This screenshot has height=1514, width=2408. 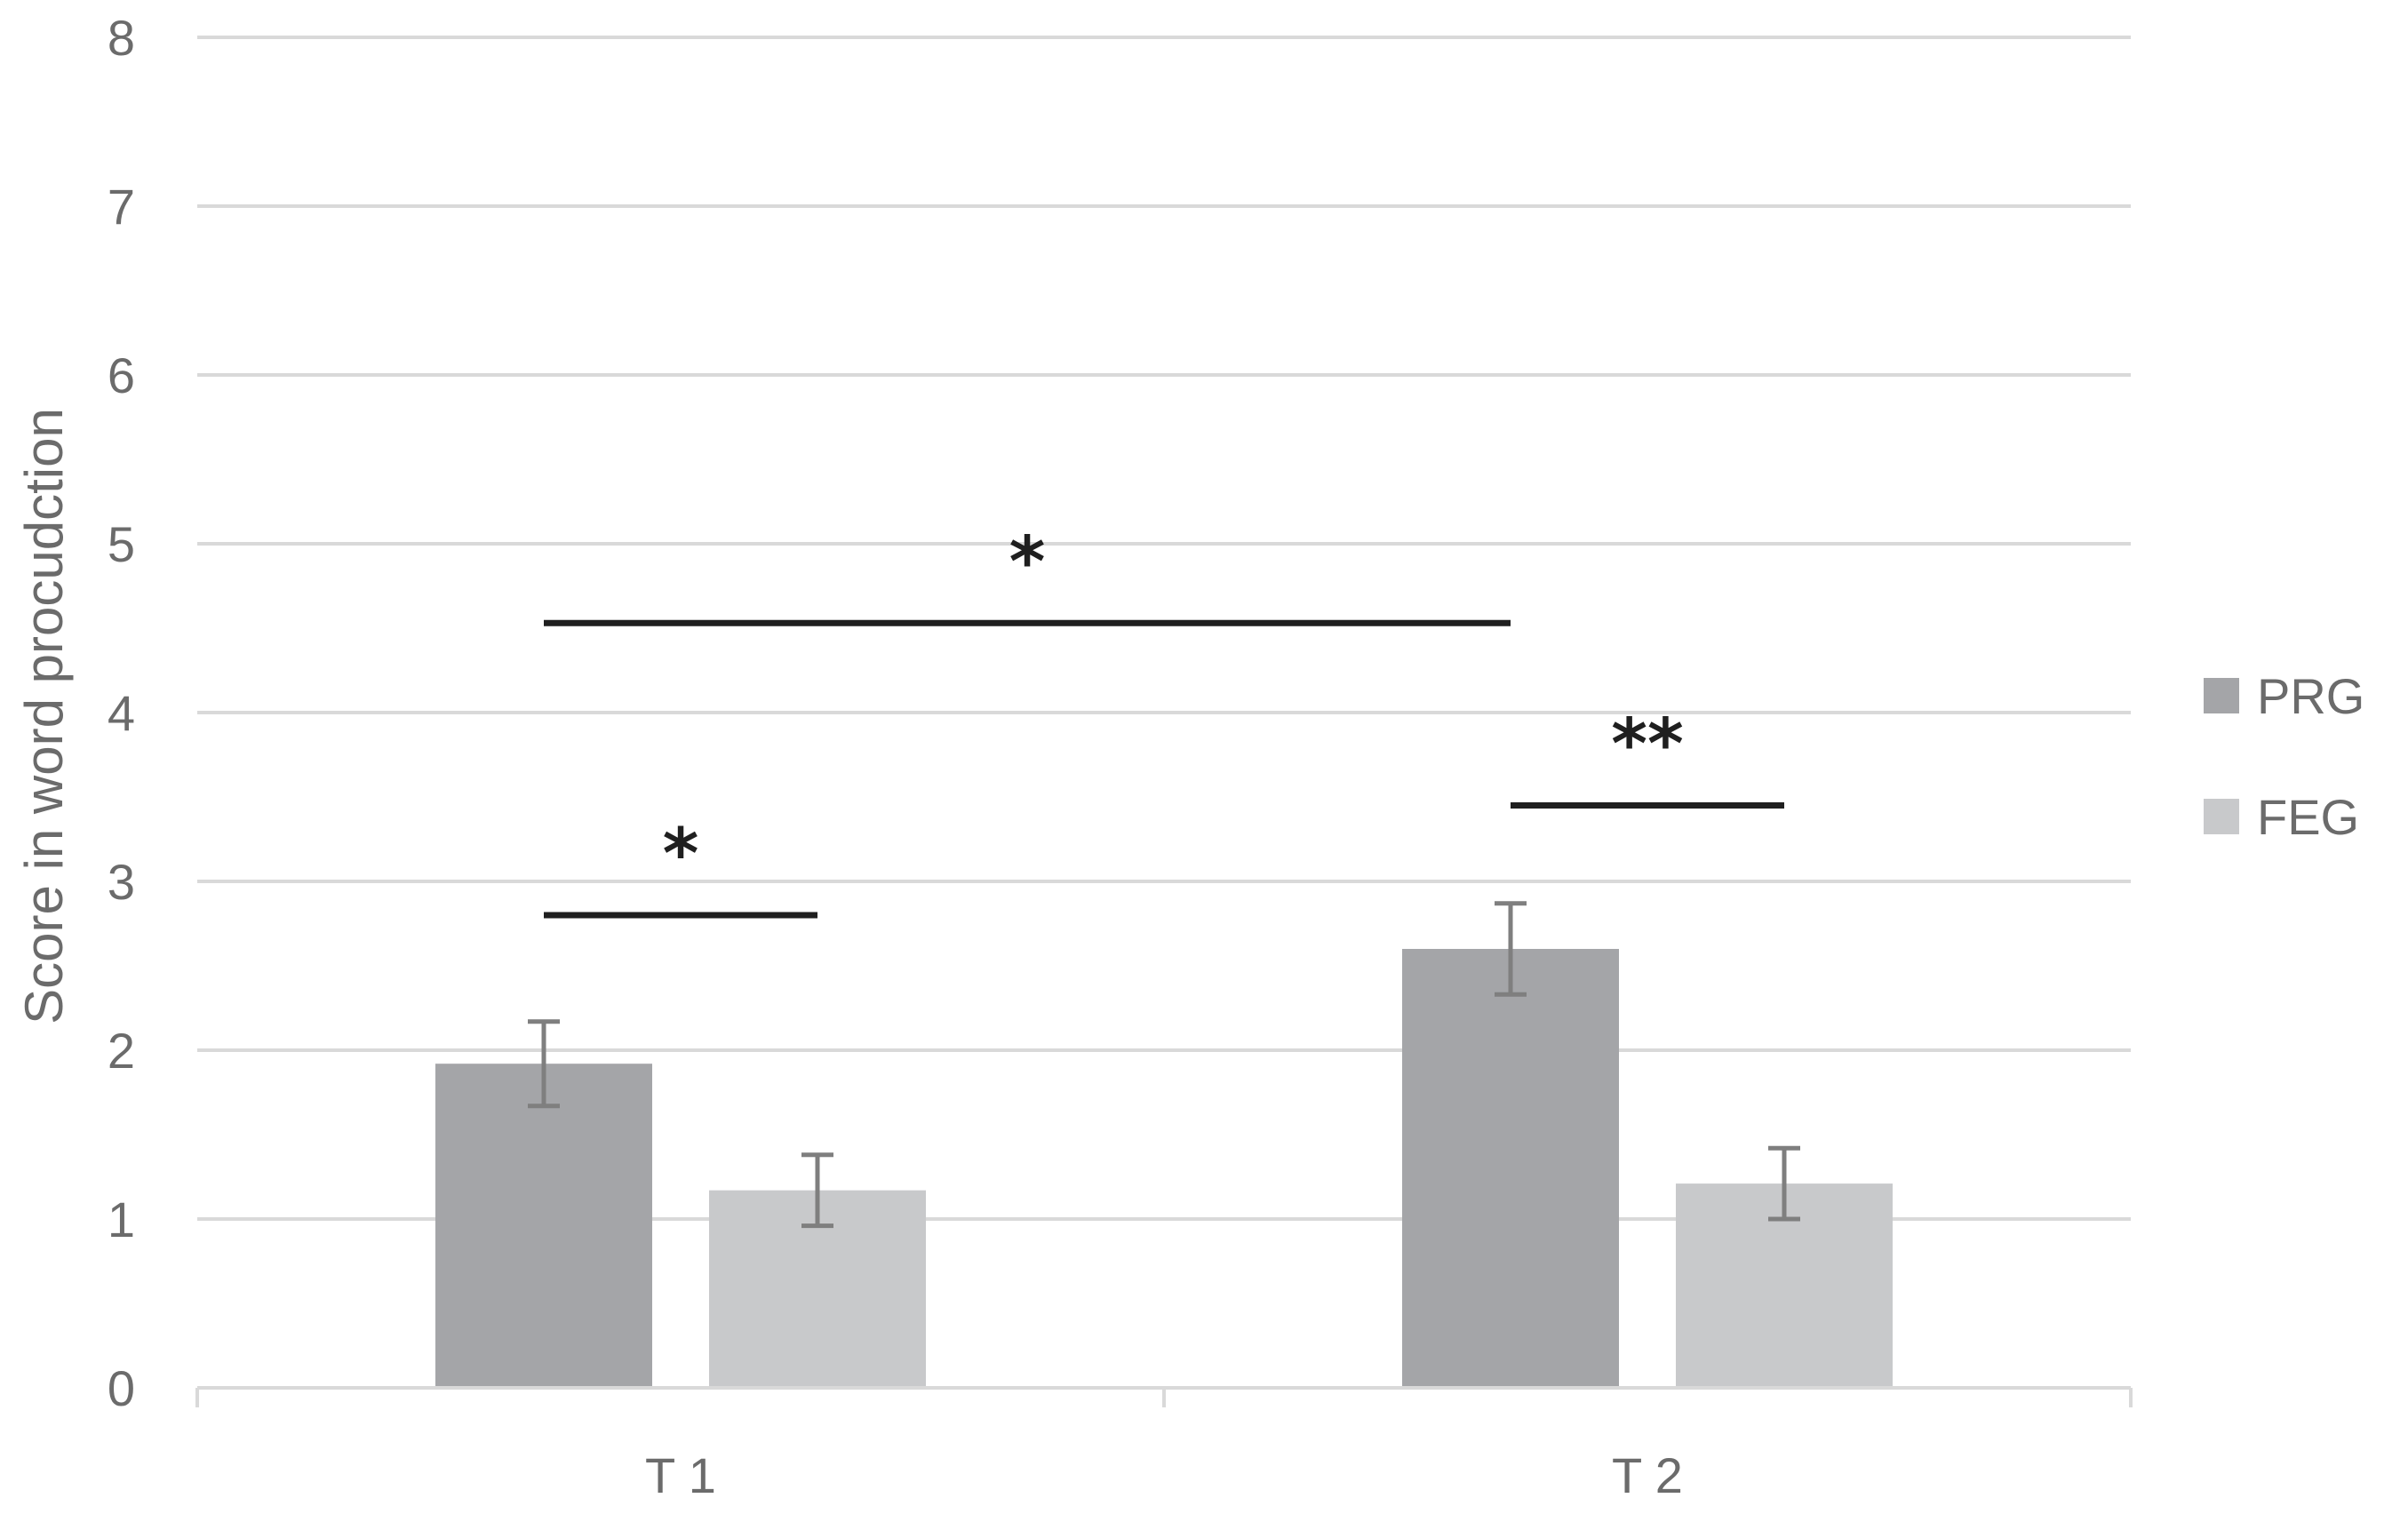 I want to click on y-tick-label: 5, so click(x=121, y=544).